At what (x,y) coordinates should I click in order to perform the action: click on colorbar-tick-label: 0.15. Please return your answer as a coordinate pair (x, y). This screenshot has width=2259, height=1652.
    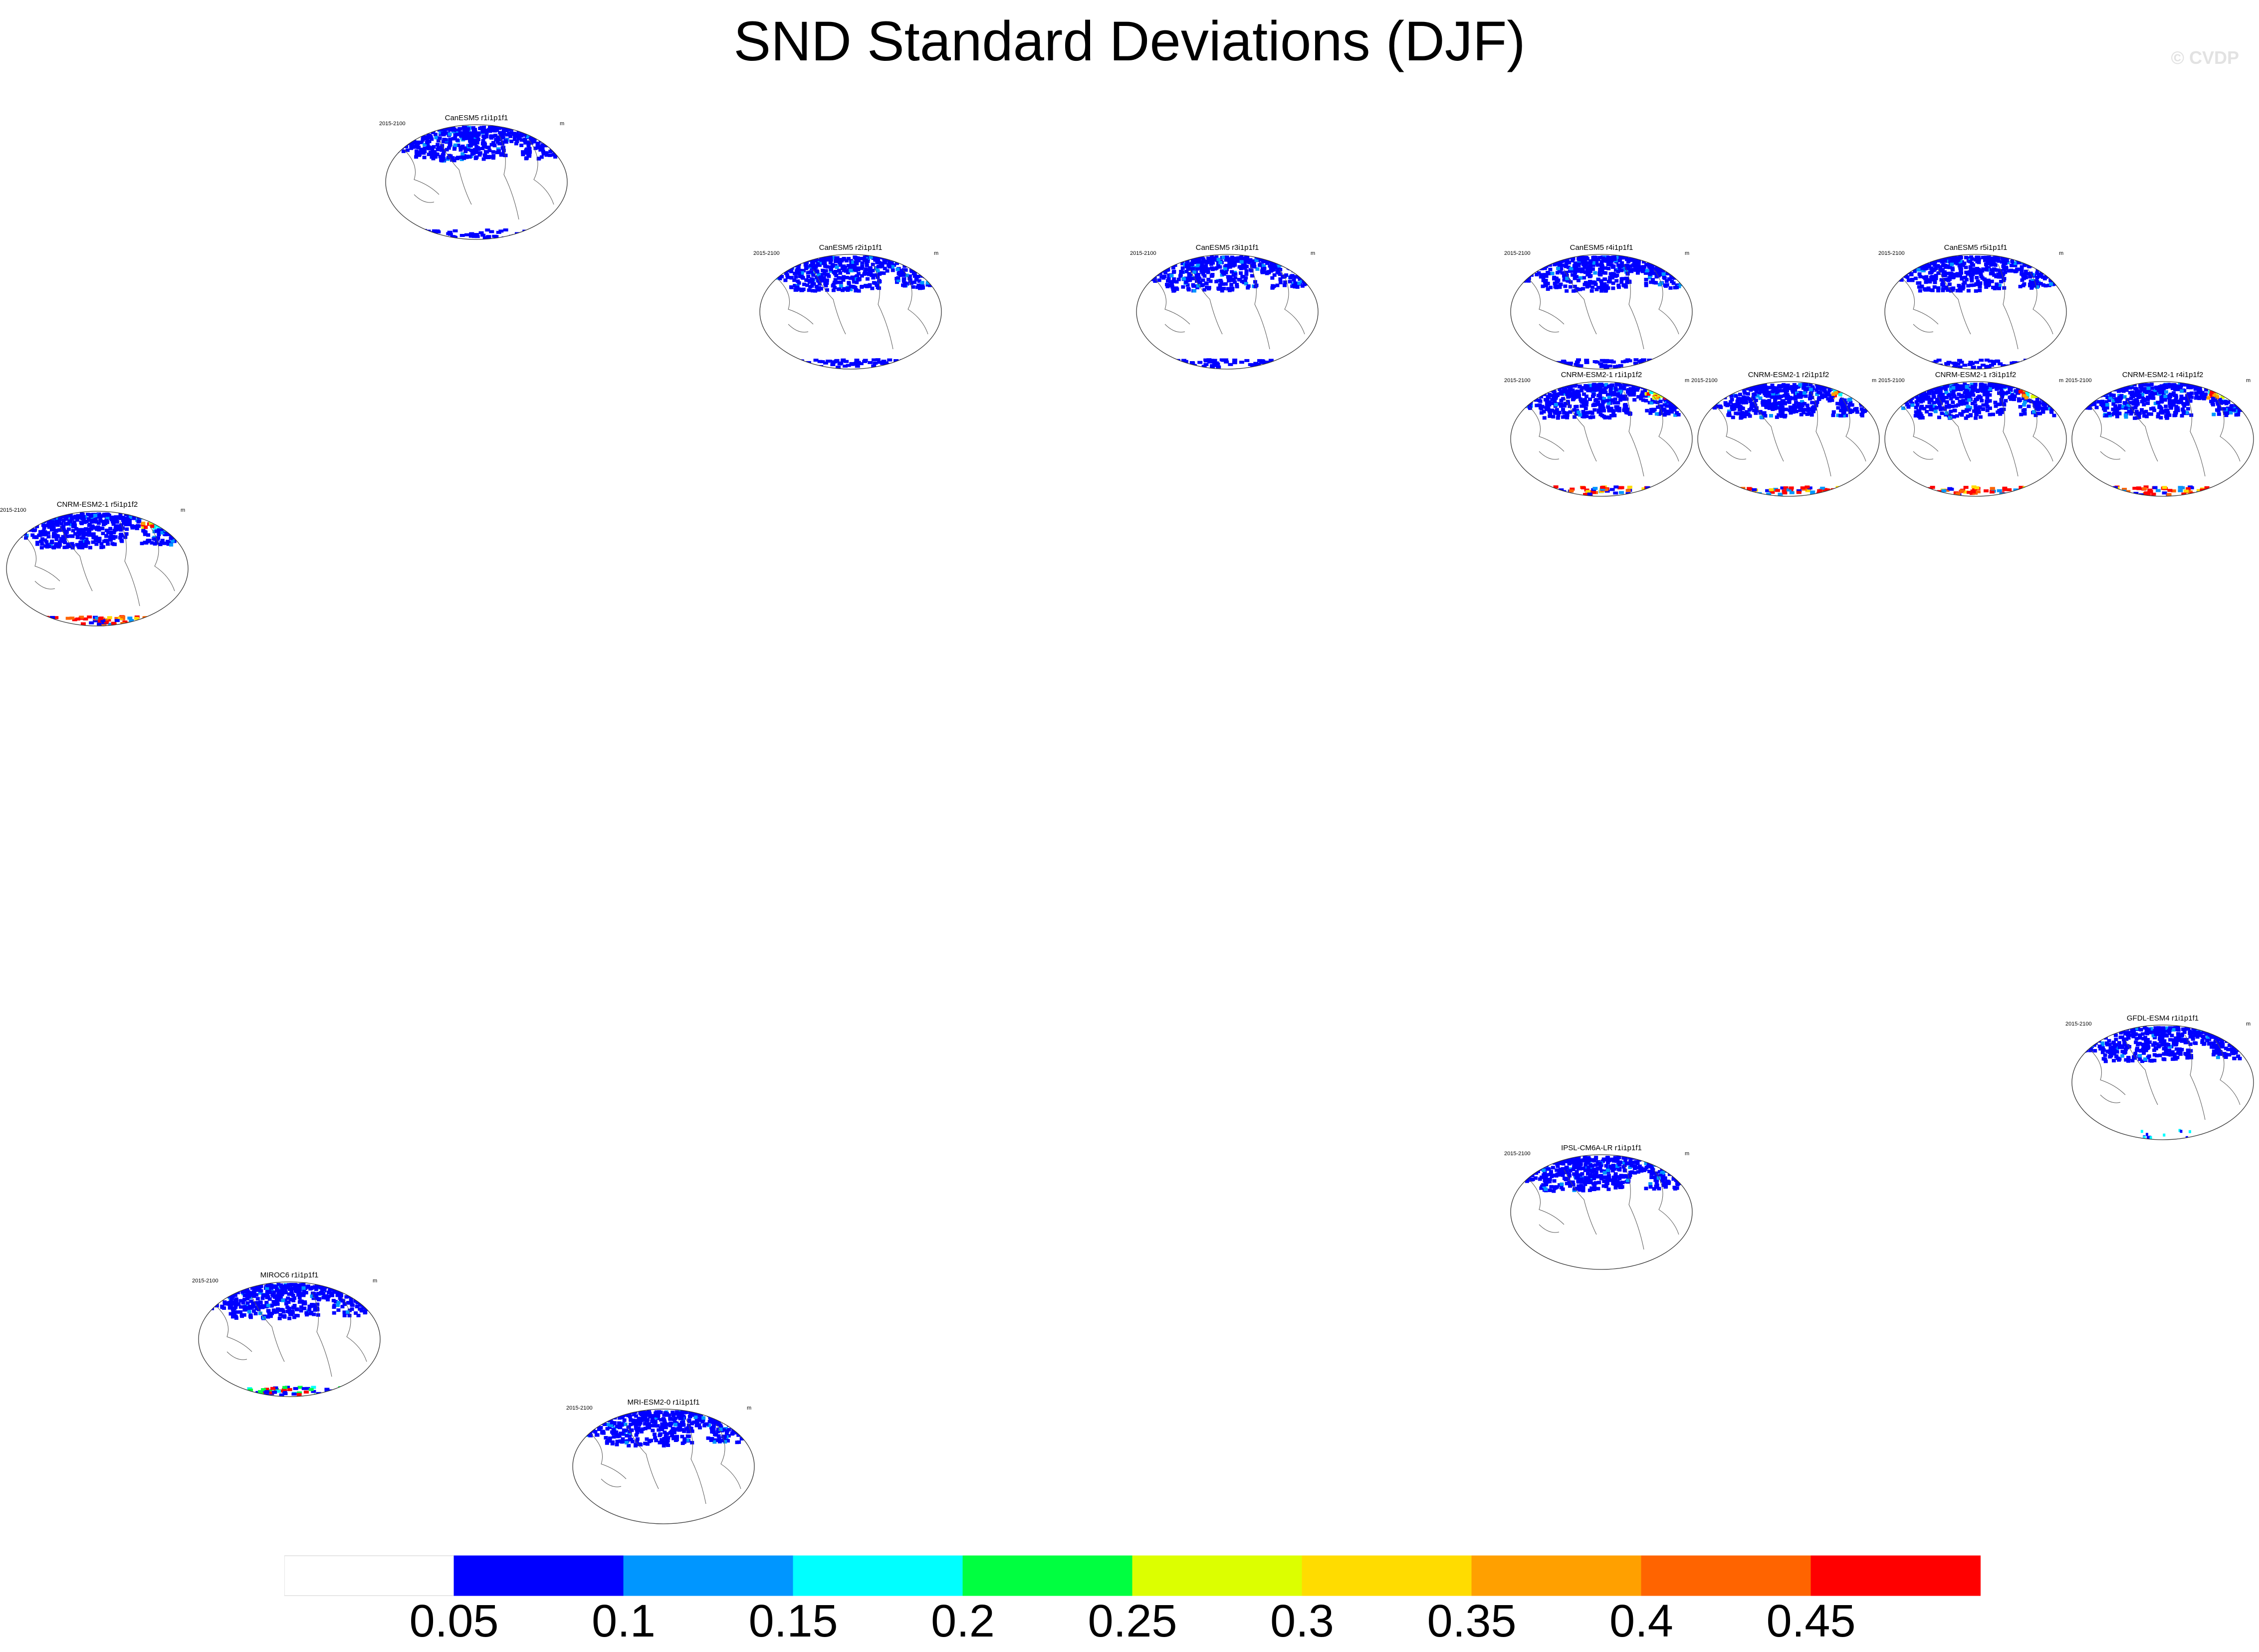
    Looking at the image, I should click on (793, 1621).